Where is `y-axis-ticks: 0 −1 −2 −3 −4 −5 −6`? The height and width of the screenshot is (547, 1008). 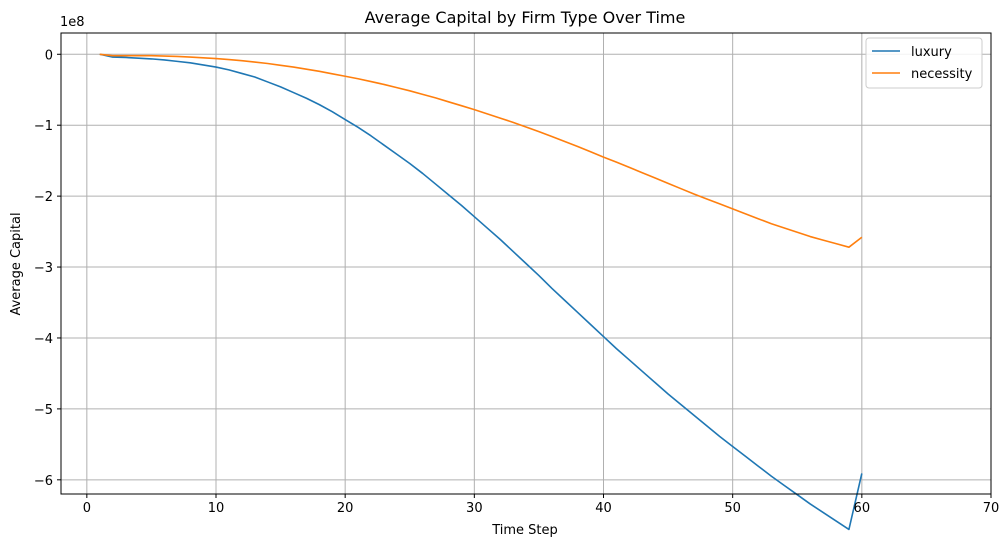
y-axis-ticks: 0 −1 −2 −3 −4 −5 −6 is located at coordinates (47, 268).